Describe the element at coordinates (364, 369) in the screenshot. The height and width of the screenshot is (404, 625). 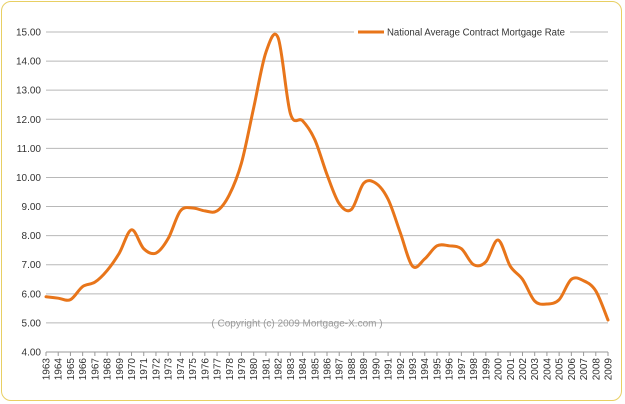
I see `x-tick-label: 1989` at that location.